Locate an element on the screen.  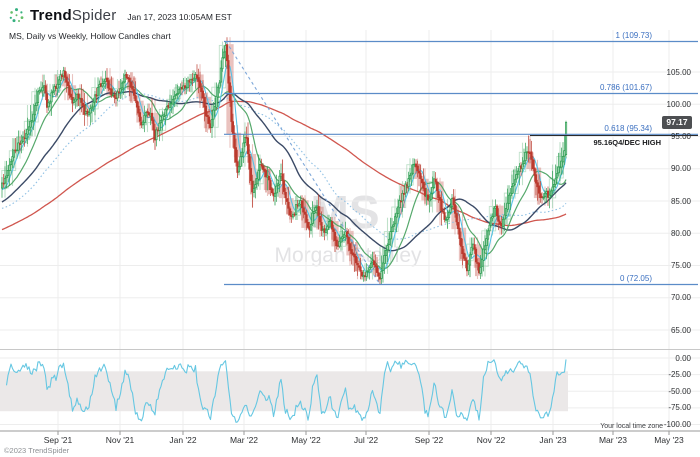
q4-dec-high-label: 95.16Q4/DEC HIGH is located at coordinates (627, 142).